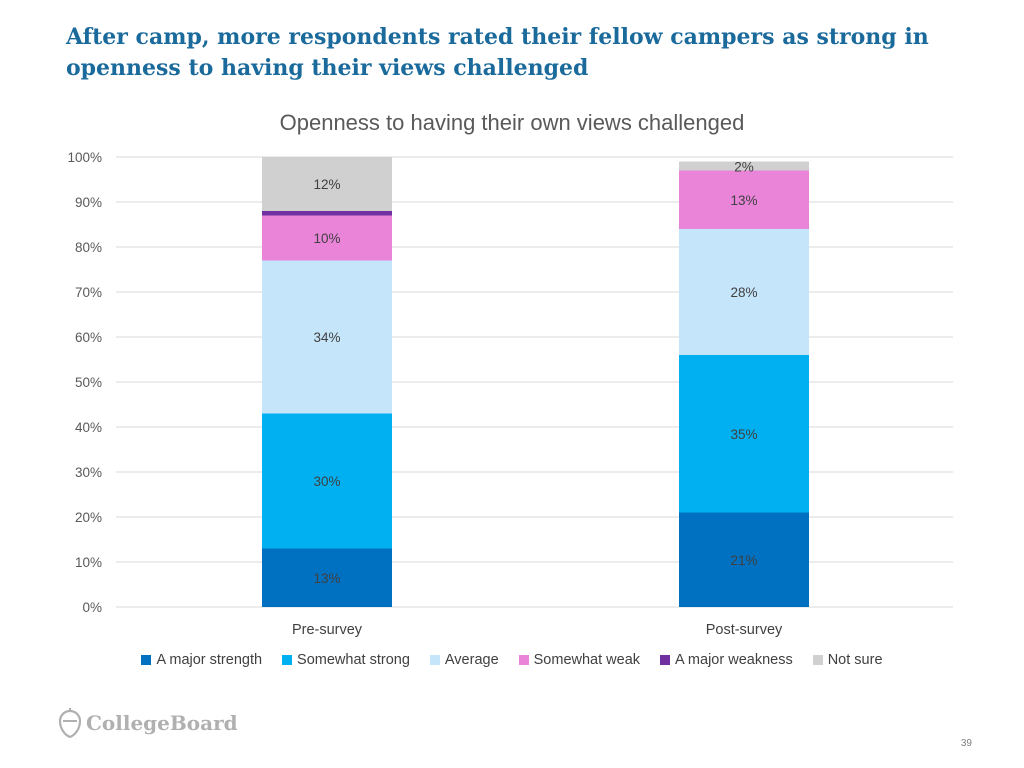 This screenshot has width=1024, height=768. I want to click on y-tick-label: 20%, so click(88, 517).